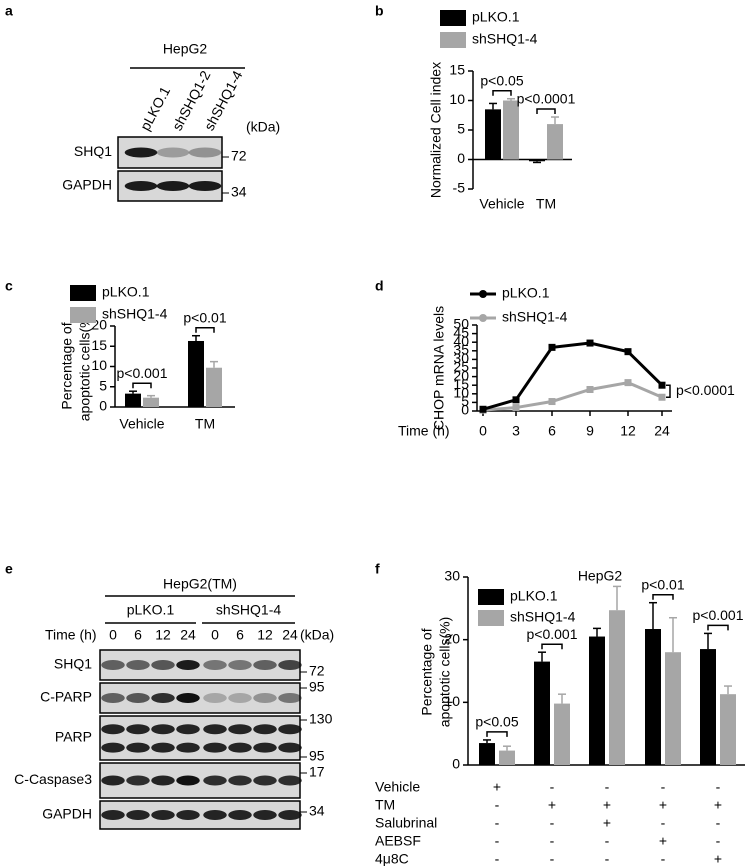  Describe the element at coordinates (138, 635) in the screenshot. I see `lane-label: 6` at that location.